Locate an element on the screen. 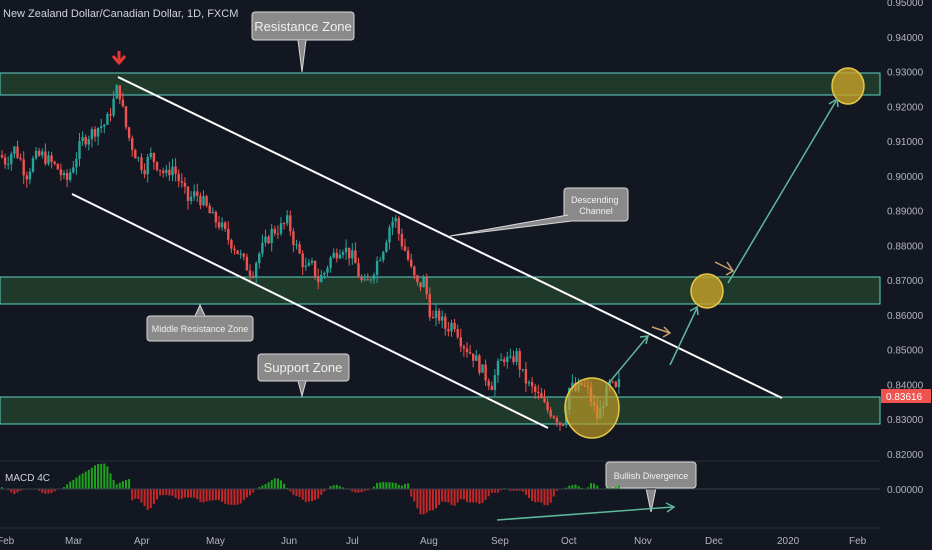  price-tick-label: 0.86000 is located at coordinates (905, 316).